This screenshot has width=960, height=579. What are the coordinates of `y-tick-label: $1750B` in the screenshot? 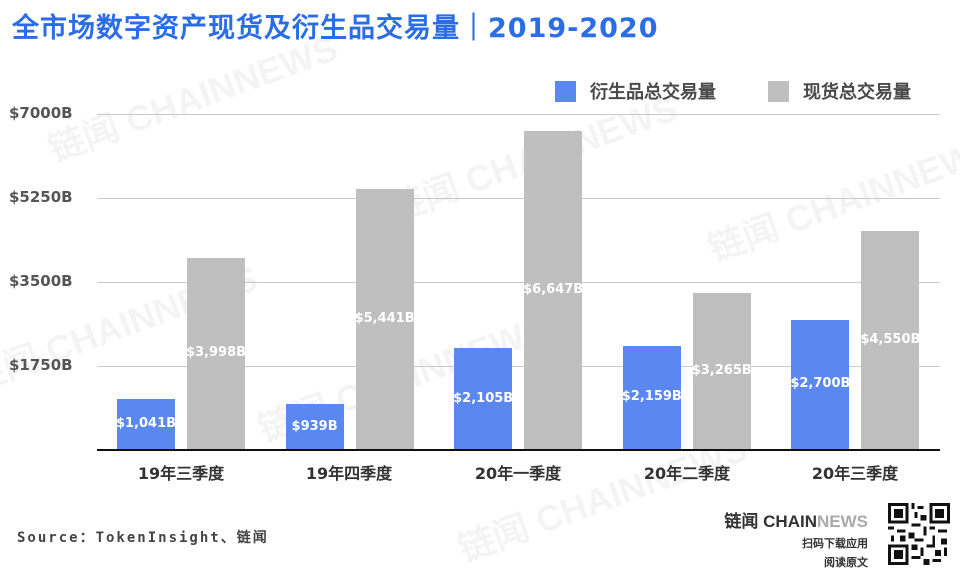 It's located at (41, 365).